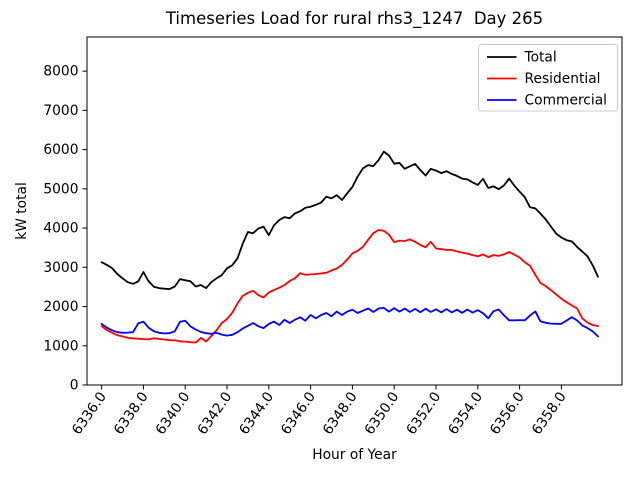 Image resolution: width=640 pixels, height=480 pixels. Describe the element at coordinates (60, 111) in the screenshot. I see `y-tick-label: 7000` at that location.